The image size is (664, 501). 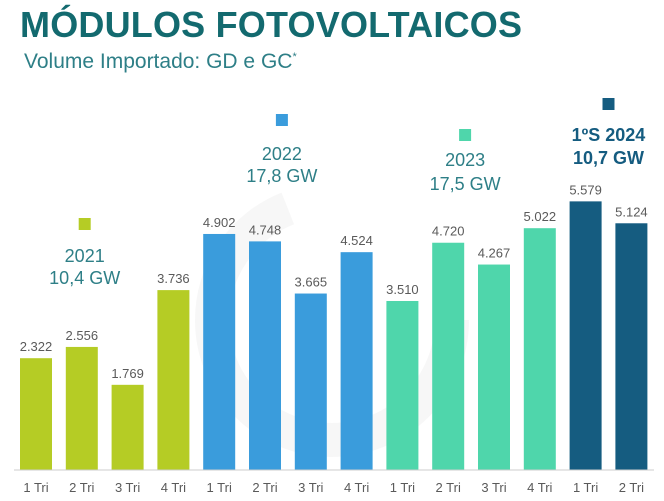 I want to click on page-title: MÓDULOS FOTOVOLTAICOS, so click(x=271, y=24).